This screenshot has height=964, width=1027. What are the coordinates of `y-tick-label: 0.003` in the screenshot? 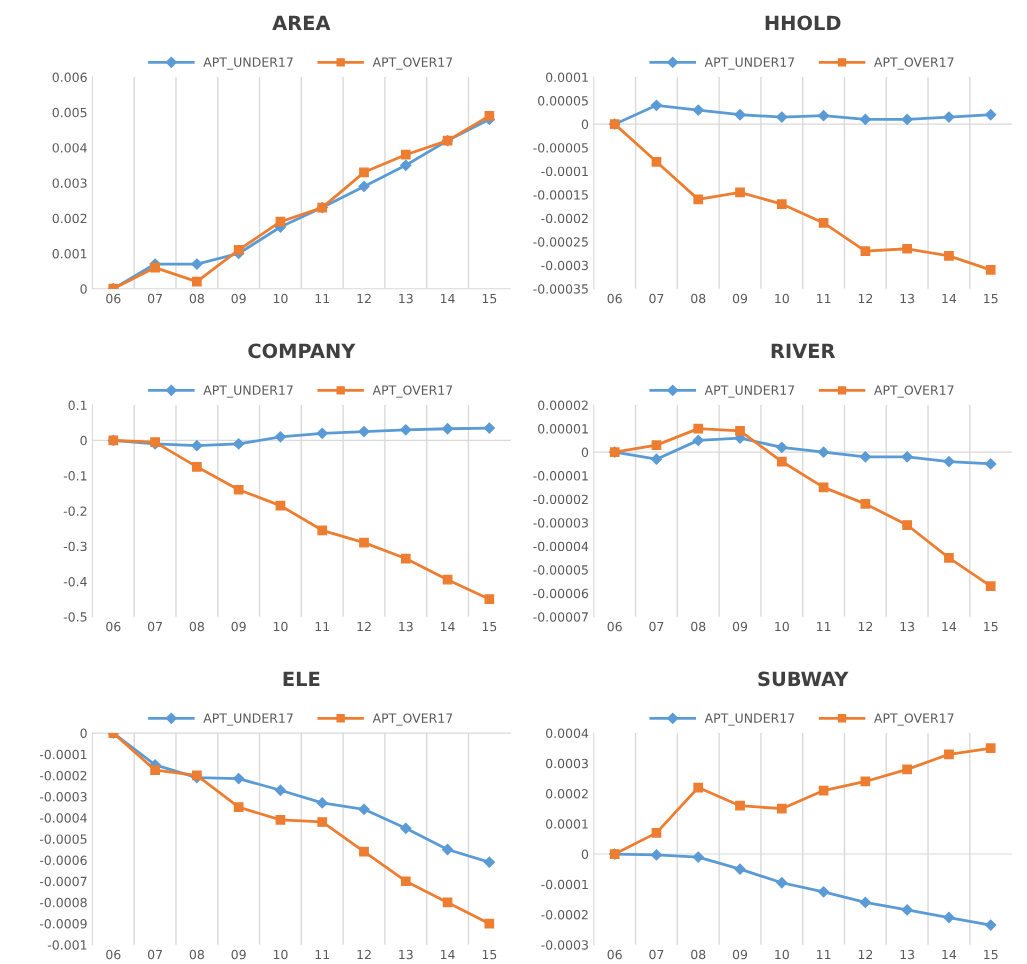 It's located at (69, 183).